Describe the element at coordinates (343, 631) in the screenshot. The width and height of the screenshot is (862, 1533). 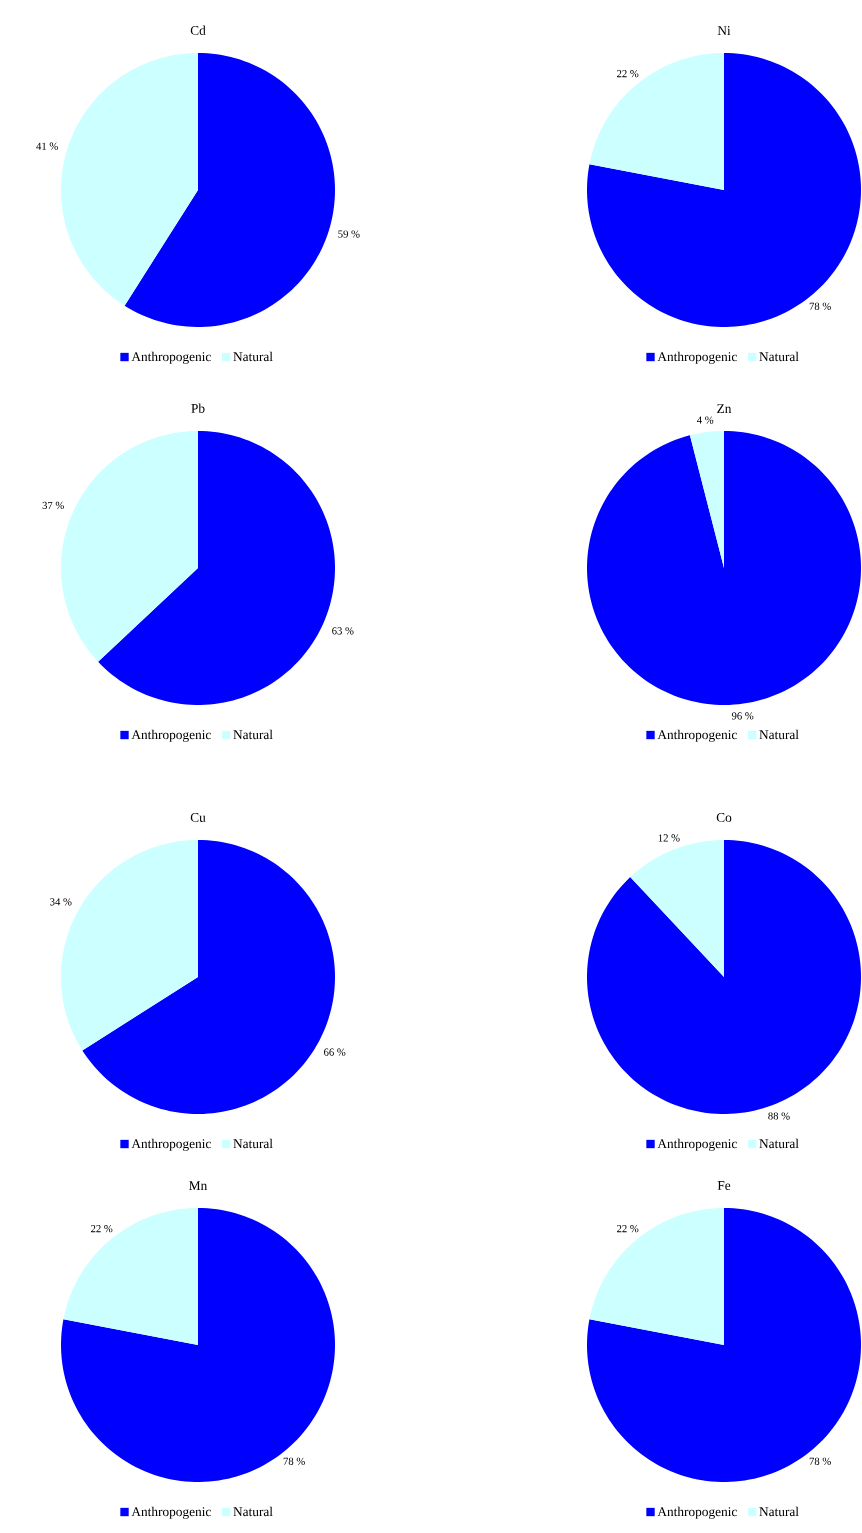
I see `data-label: 63 %` at that location.